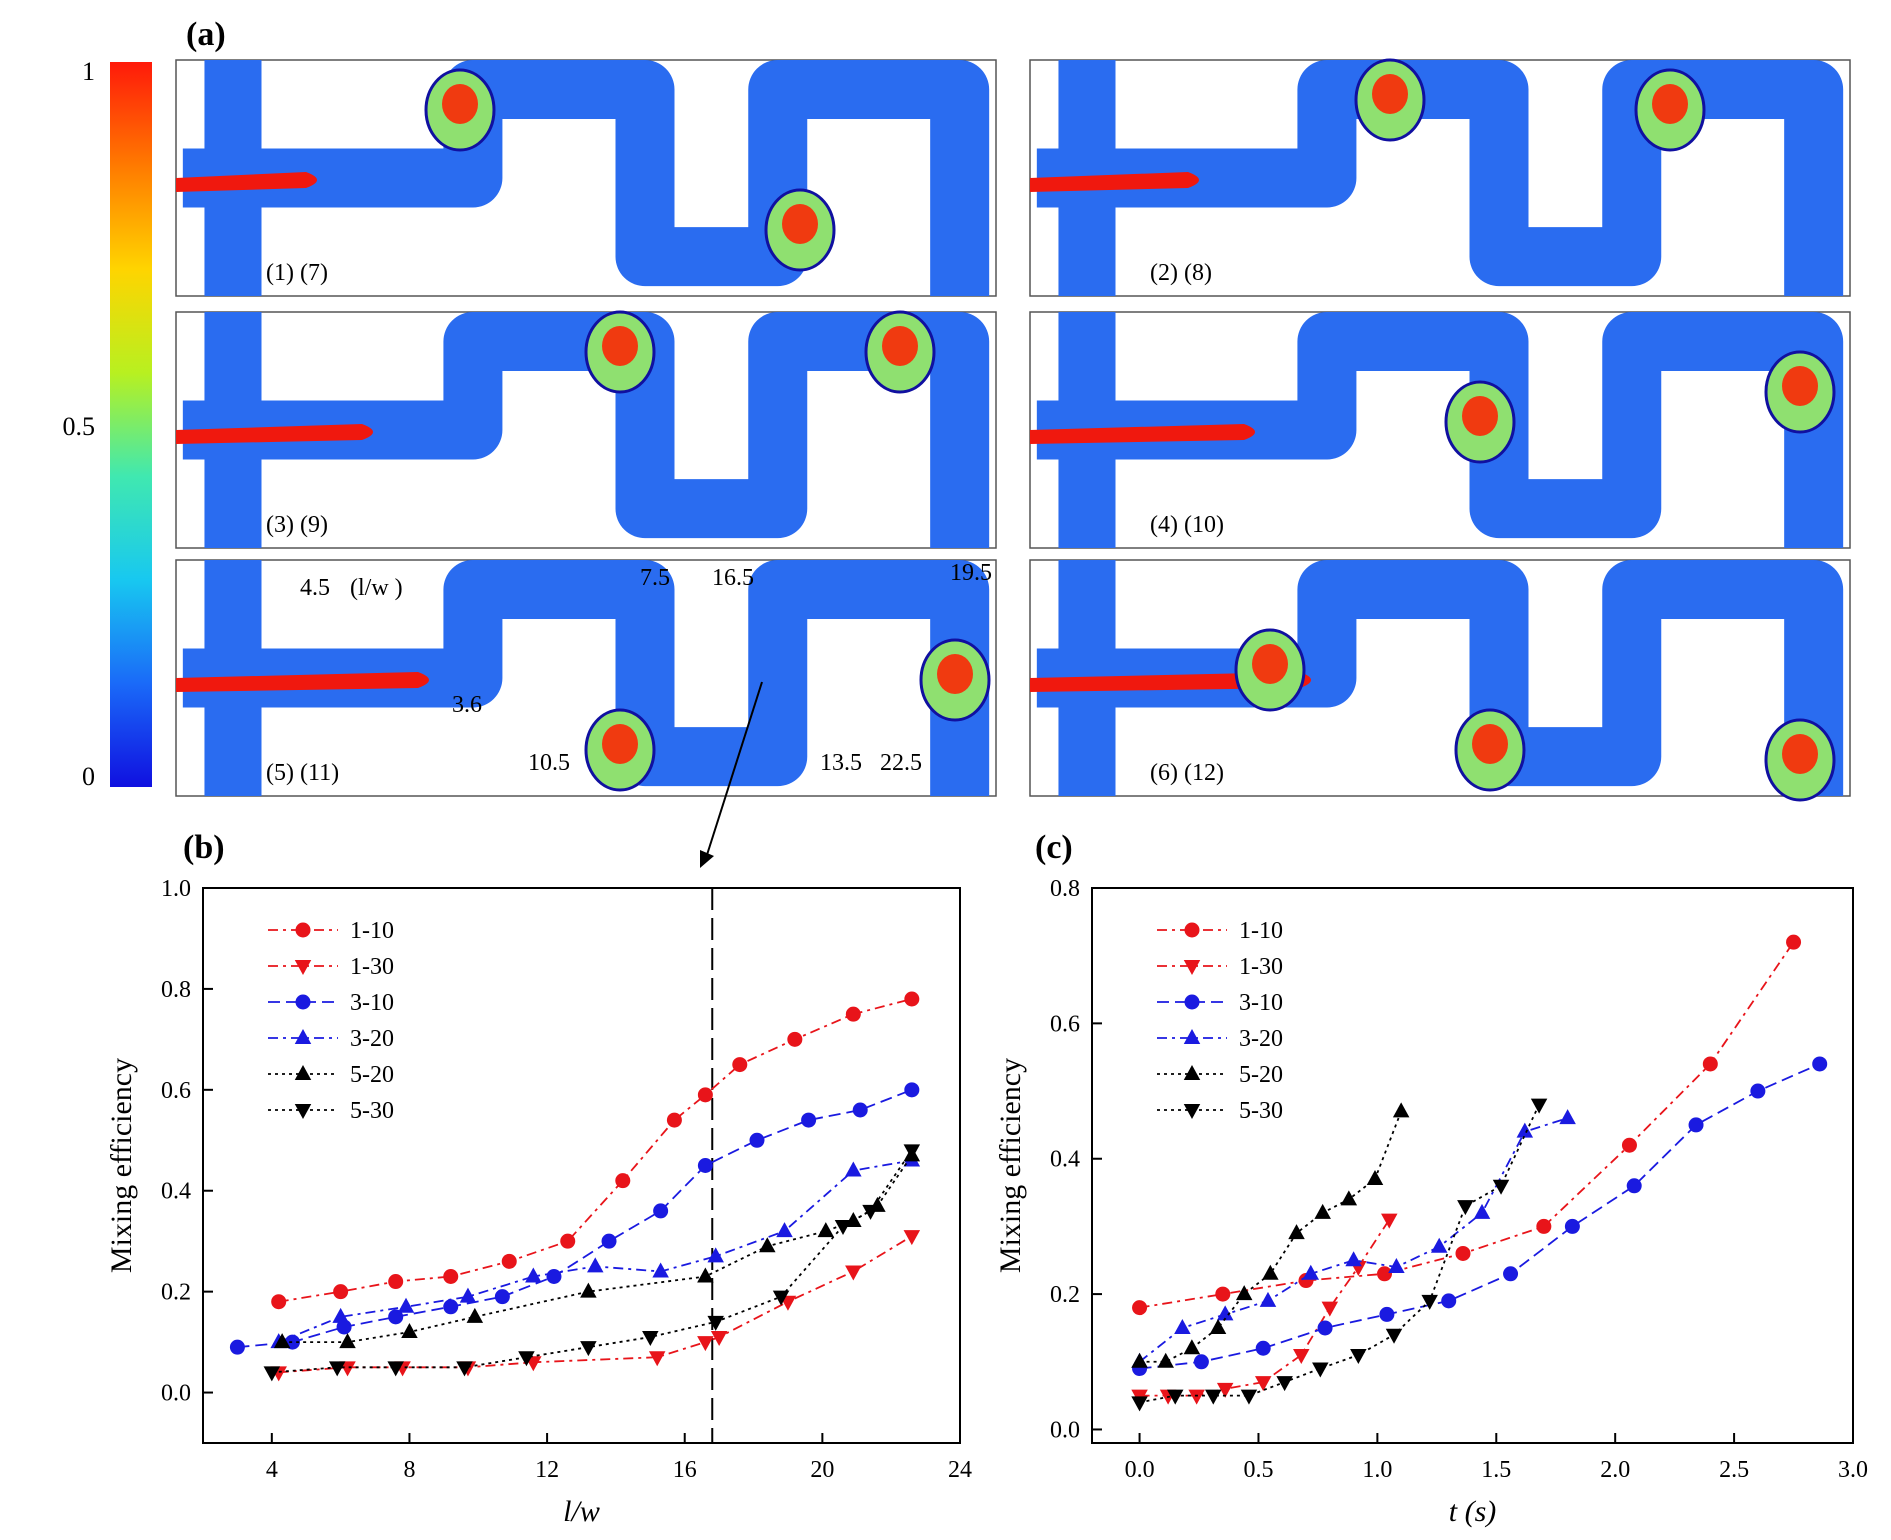 This screenshot has width=1891, height=1540. I want to click on annotation: 10.5, so click(549, 763).